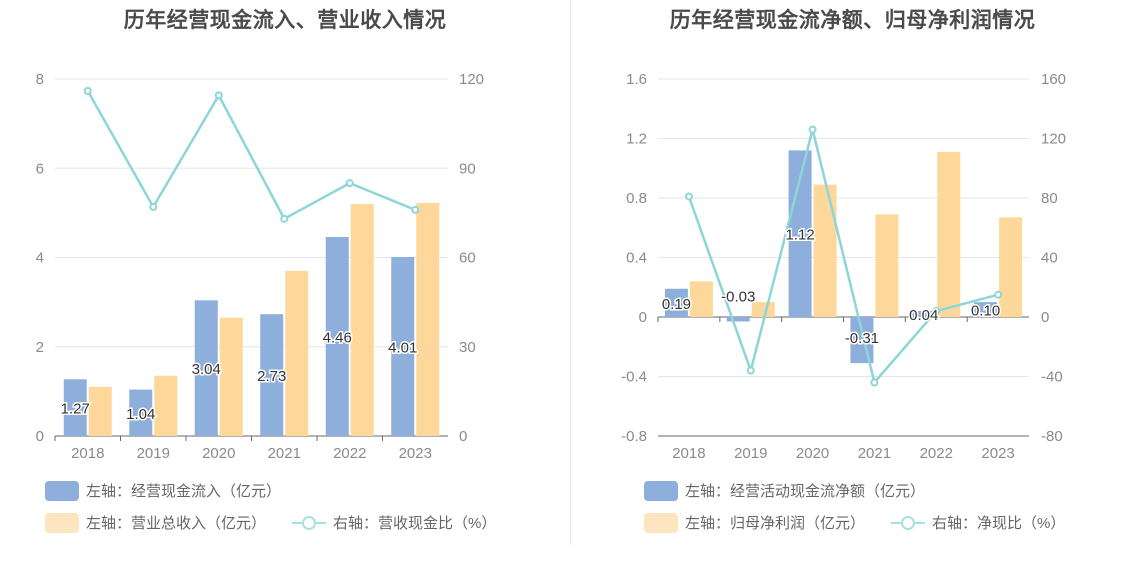  Describe the element at coordinates (1052, 436) in the screenshot. I see `y-right-tick-label: -80` at that location.